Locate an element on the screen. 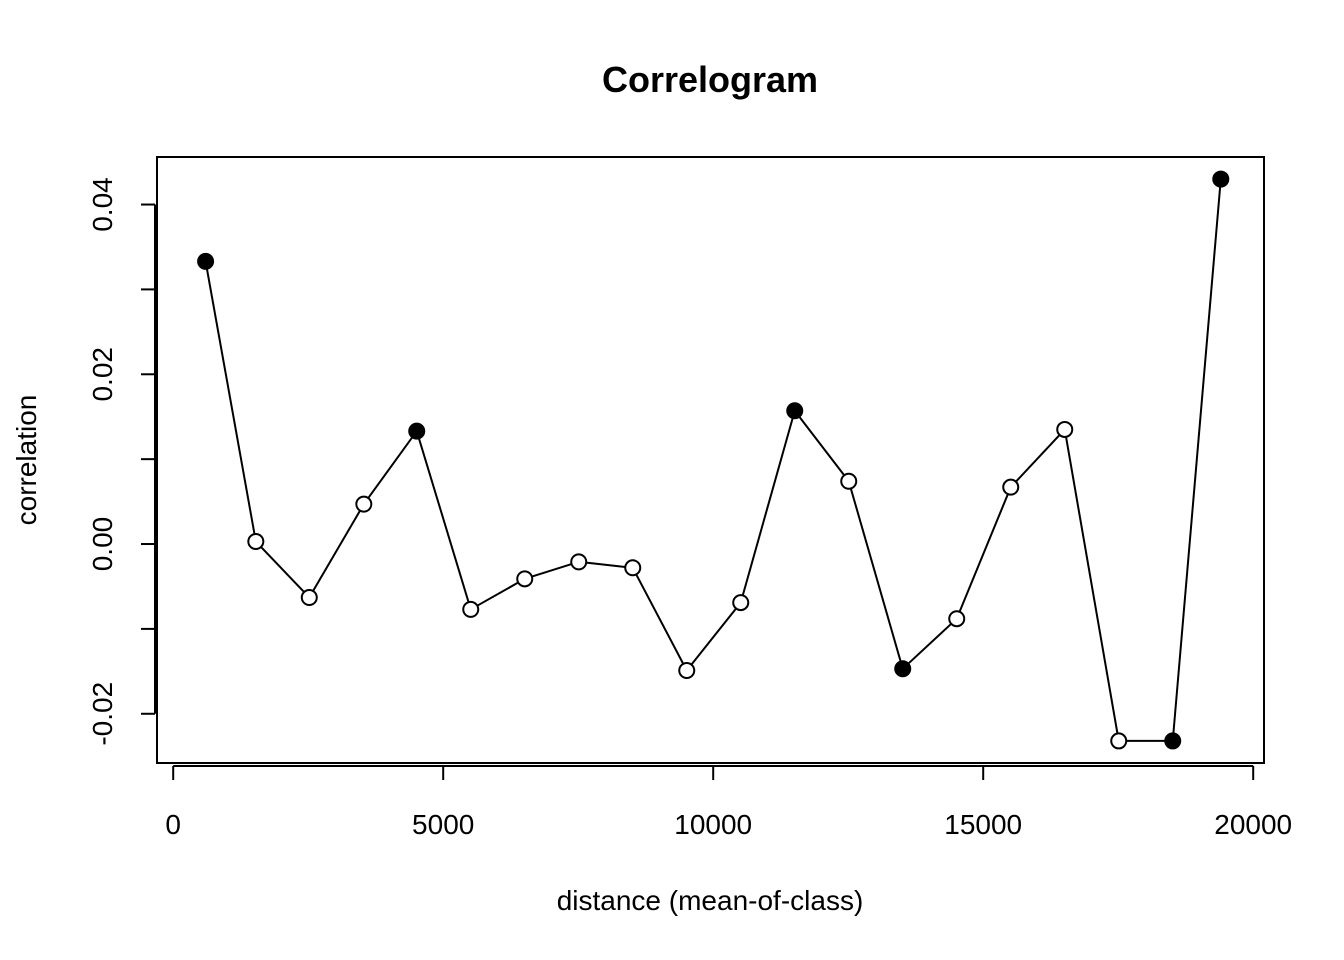 This screenshot has width=1344, height=960. x-axis-label: distance (mean-of-class) is located at coordinates (710, 900).